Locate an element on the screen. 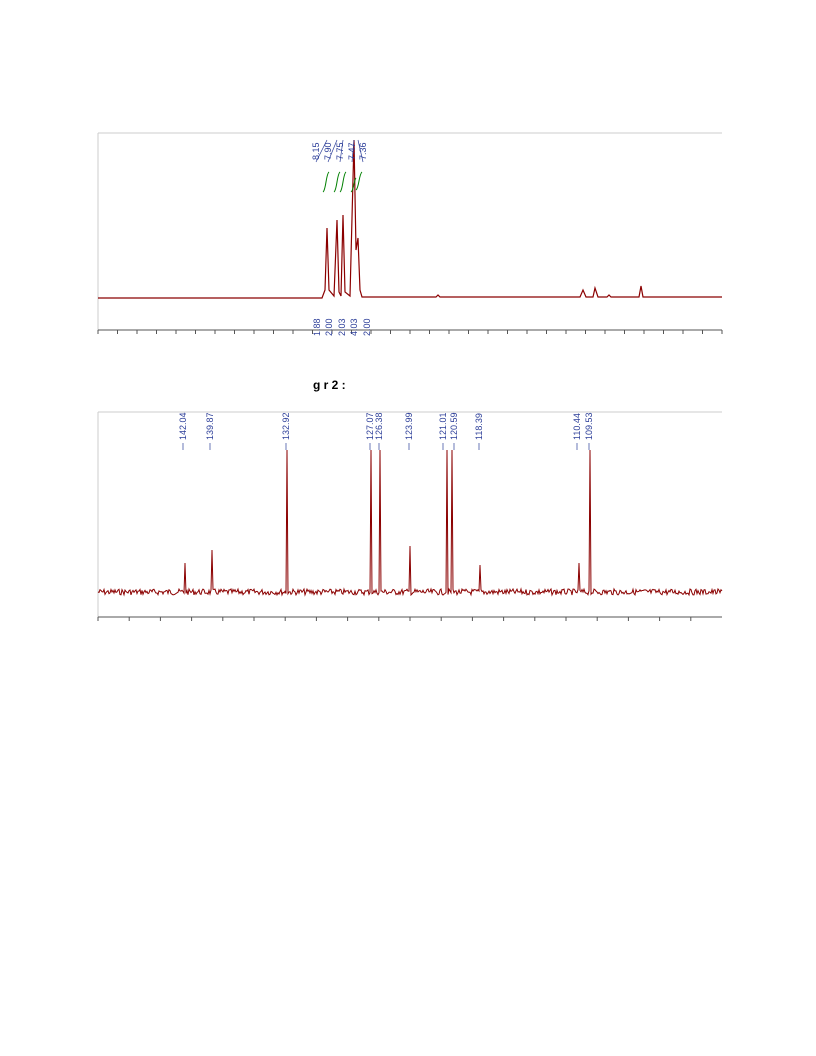 This screenshot has width=816, height=1056. peak-label: 142.04 is located at coordinates (183, 426).